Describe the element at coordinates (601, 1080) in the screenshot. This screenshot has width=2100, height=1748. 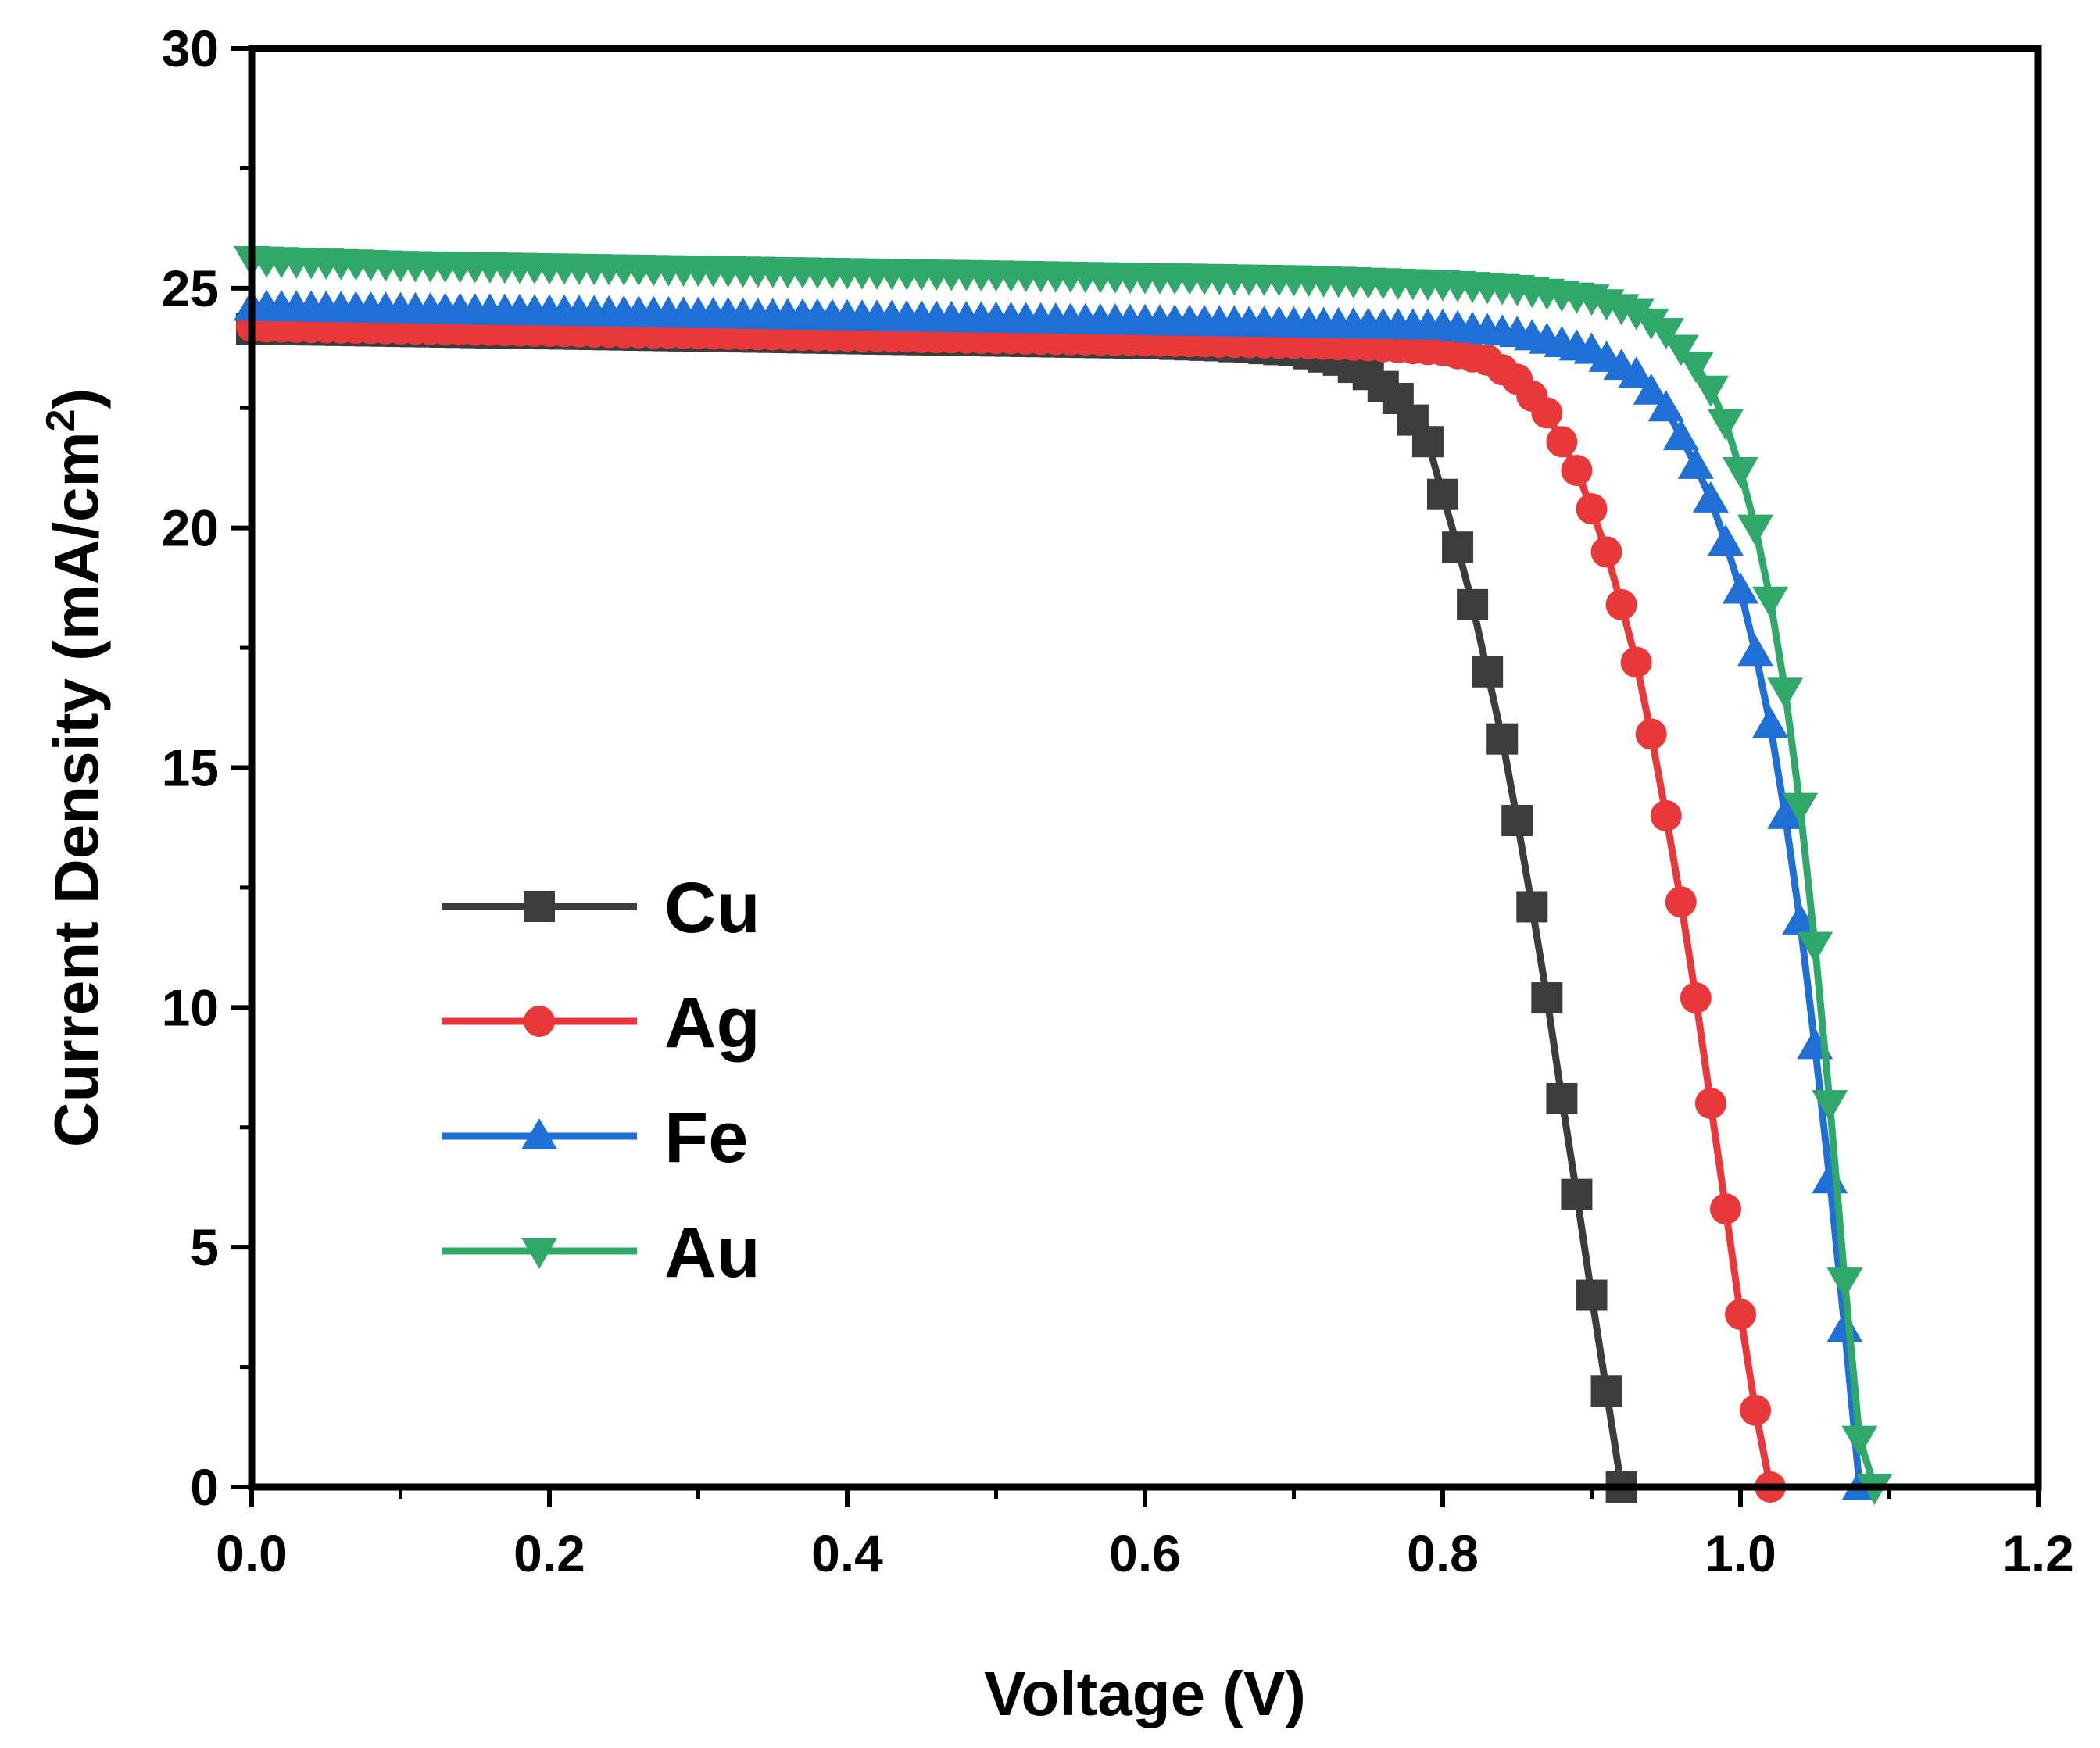
I see `legend: Cu Ag Fe Au` at that location.